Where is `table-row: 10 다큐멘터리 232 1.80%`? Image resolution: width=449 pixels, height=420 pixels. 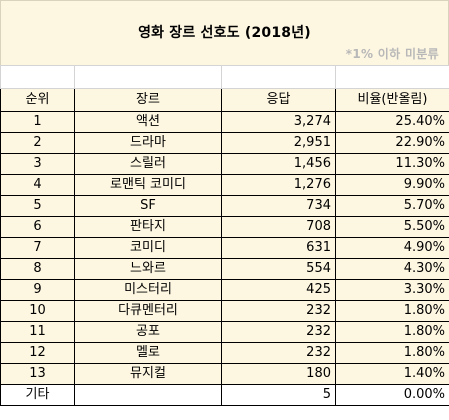 table-row: 10 다큐멘터리 232 1.80% is located at coordinates (224, 311).